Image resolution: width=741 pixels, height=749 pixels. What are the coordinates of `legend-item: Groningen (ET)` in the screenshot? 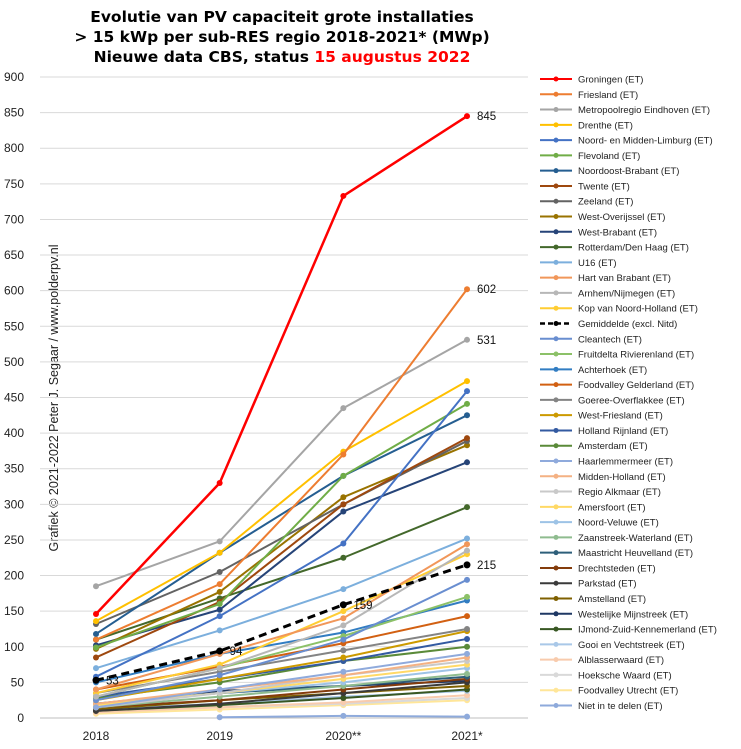 It's located at (591, 80).